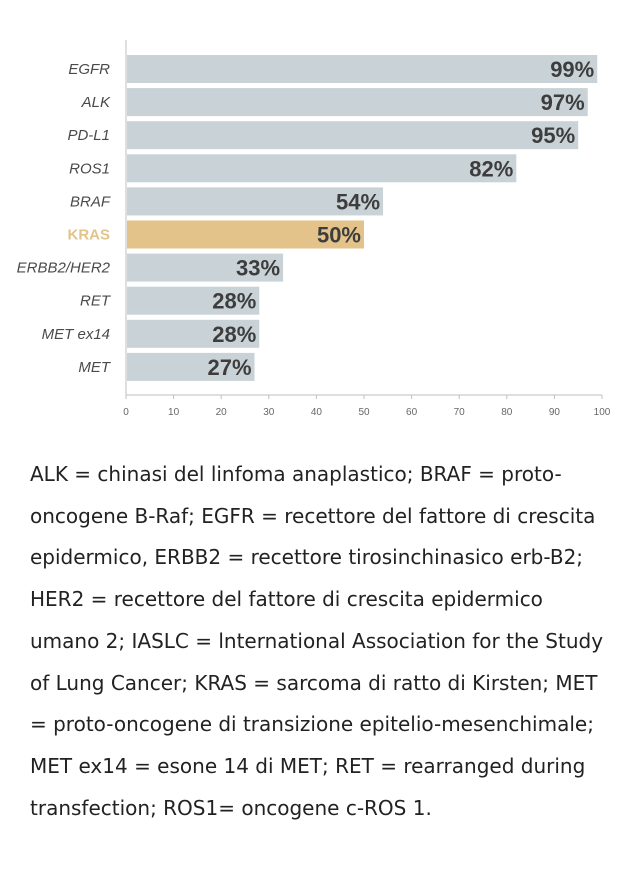  What do you see at coordinates (572, 69) in the screenshot?
I see `value-label: 99%` at bounding box center [572, 69].